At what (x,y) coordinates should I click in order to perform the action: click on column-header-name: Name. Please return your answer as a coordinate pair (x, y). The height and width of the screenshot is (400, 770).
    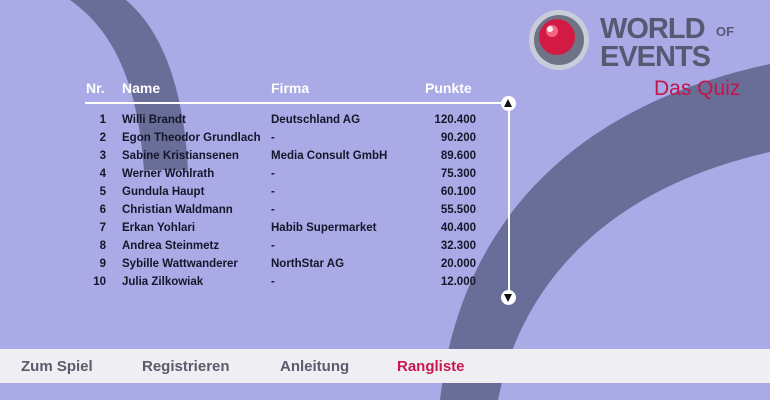
    Looking at the image, I should click on (141, 88).